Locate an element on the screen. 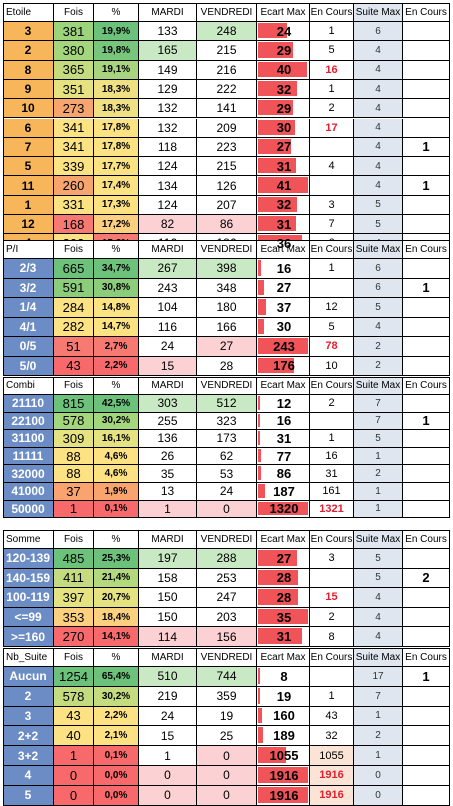 The image size is (453, 806). pct-value: 14,7% is located at coordinates (116, 327).